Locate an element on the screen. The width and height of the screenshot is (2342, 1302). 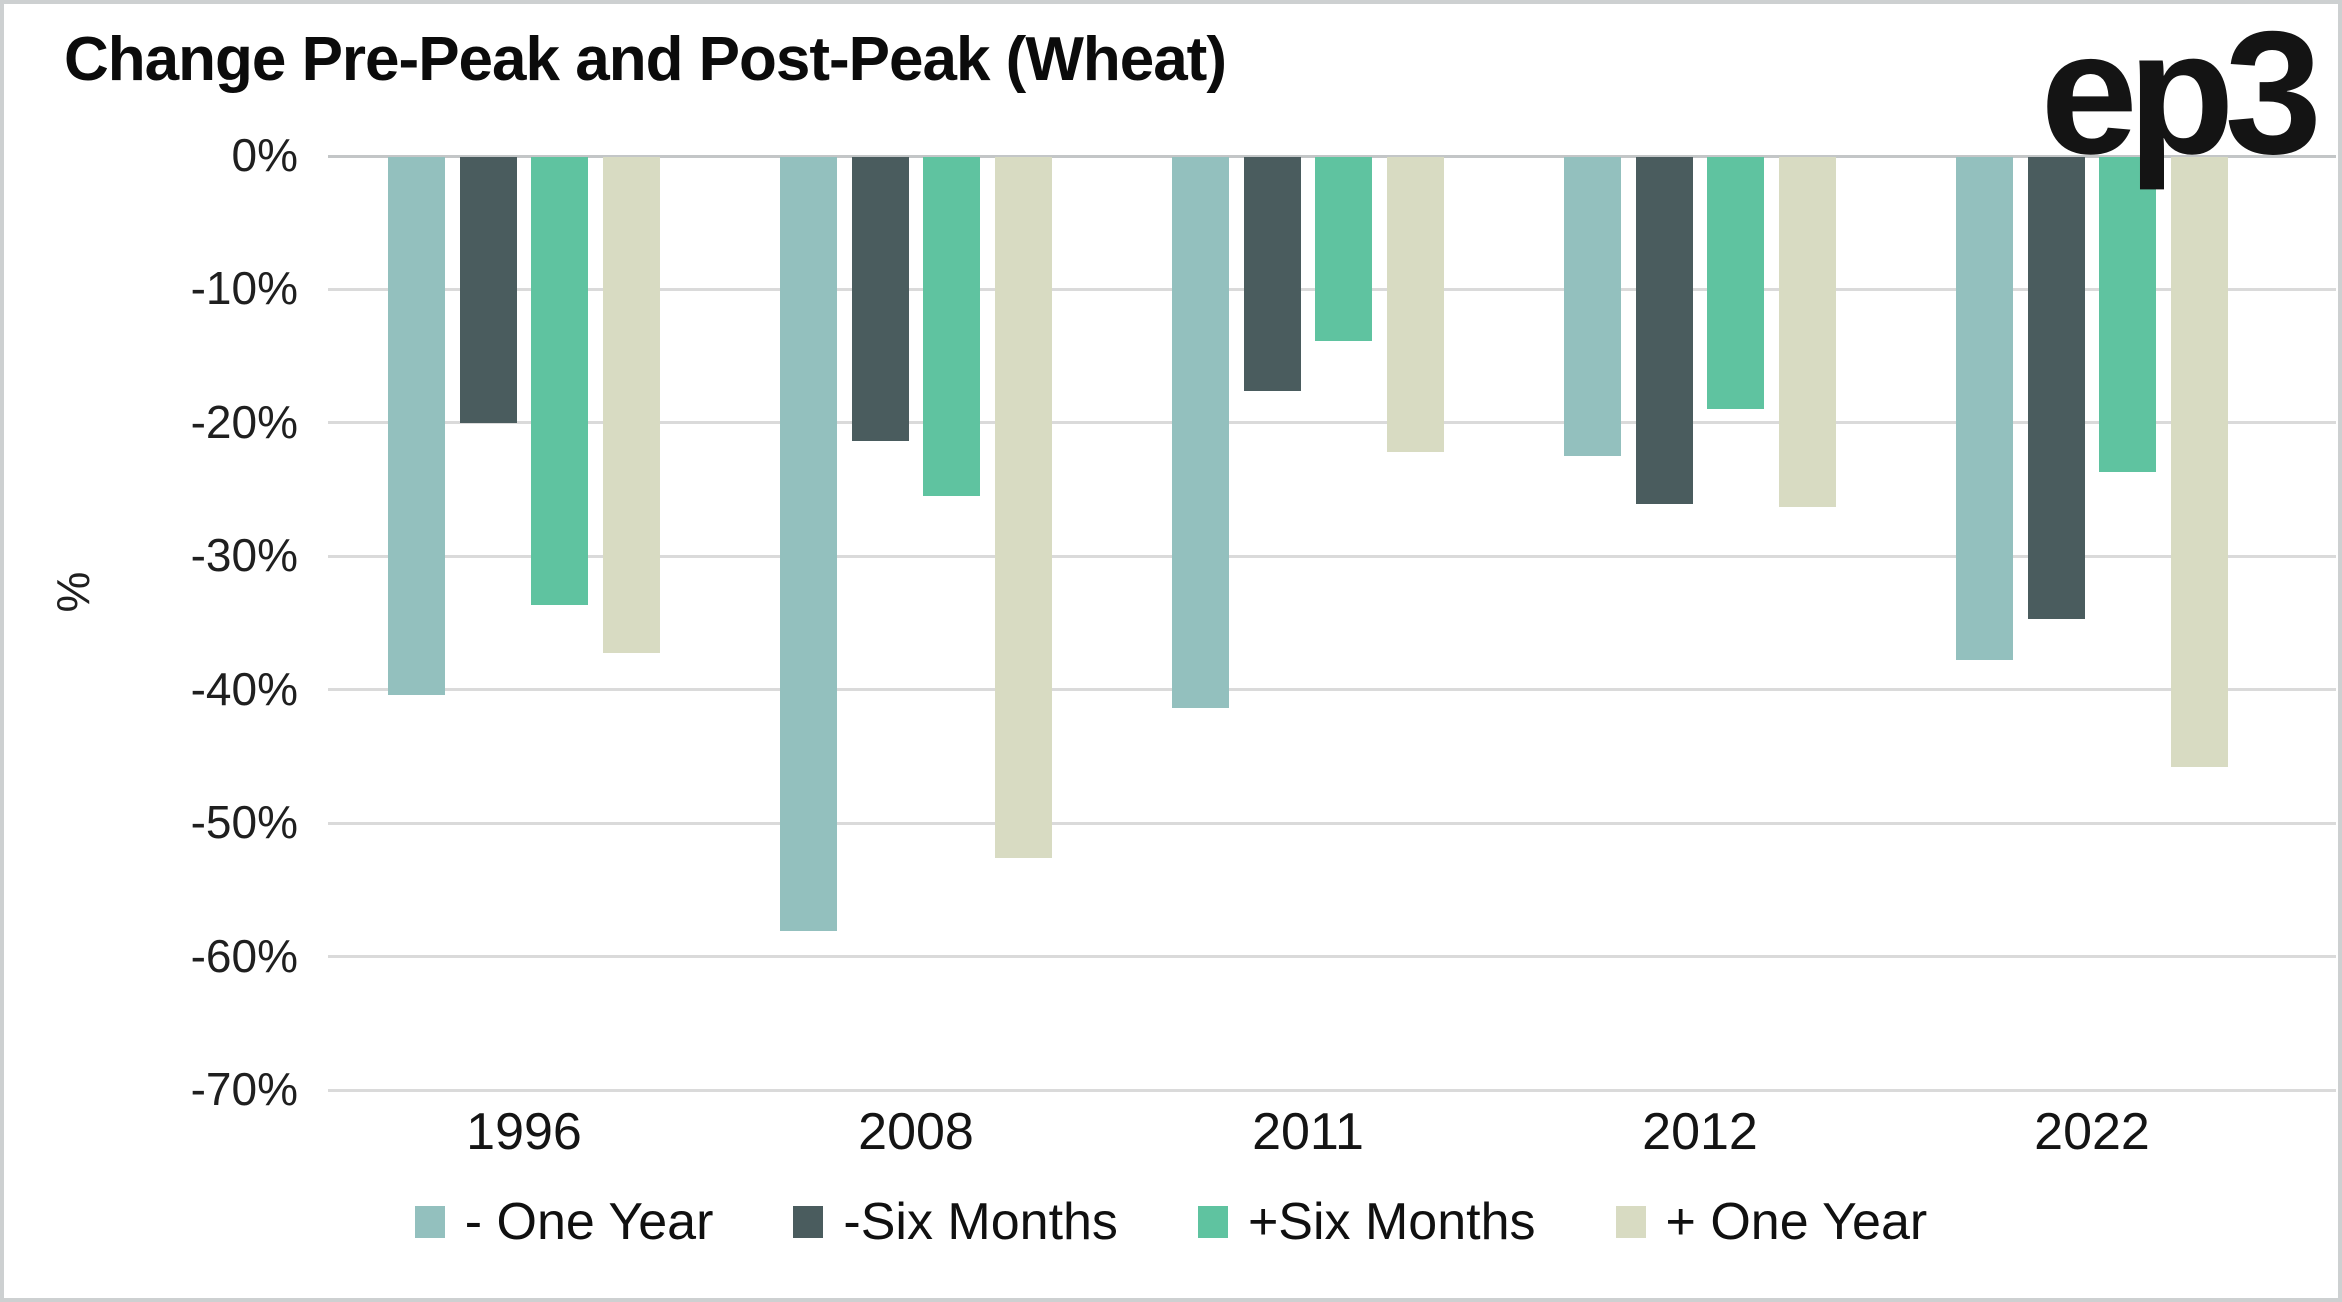
bar-2008---one-year is located at coordinates (809, 544).